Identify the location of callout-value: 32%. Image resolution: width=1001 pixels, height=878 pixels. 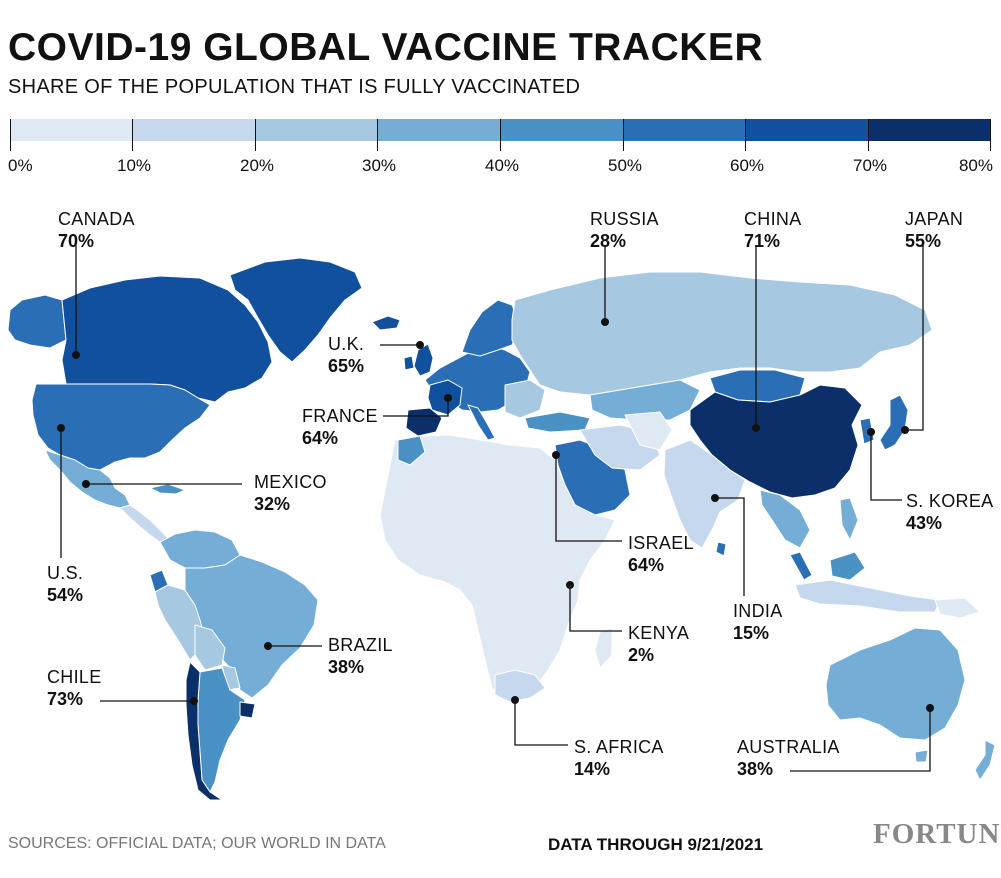
(272, 504).